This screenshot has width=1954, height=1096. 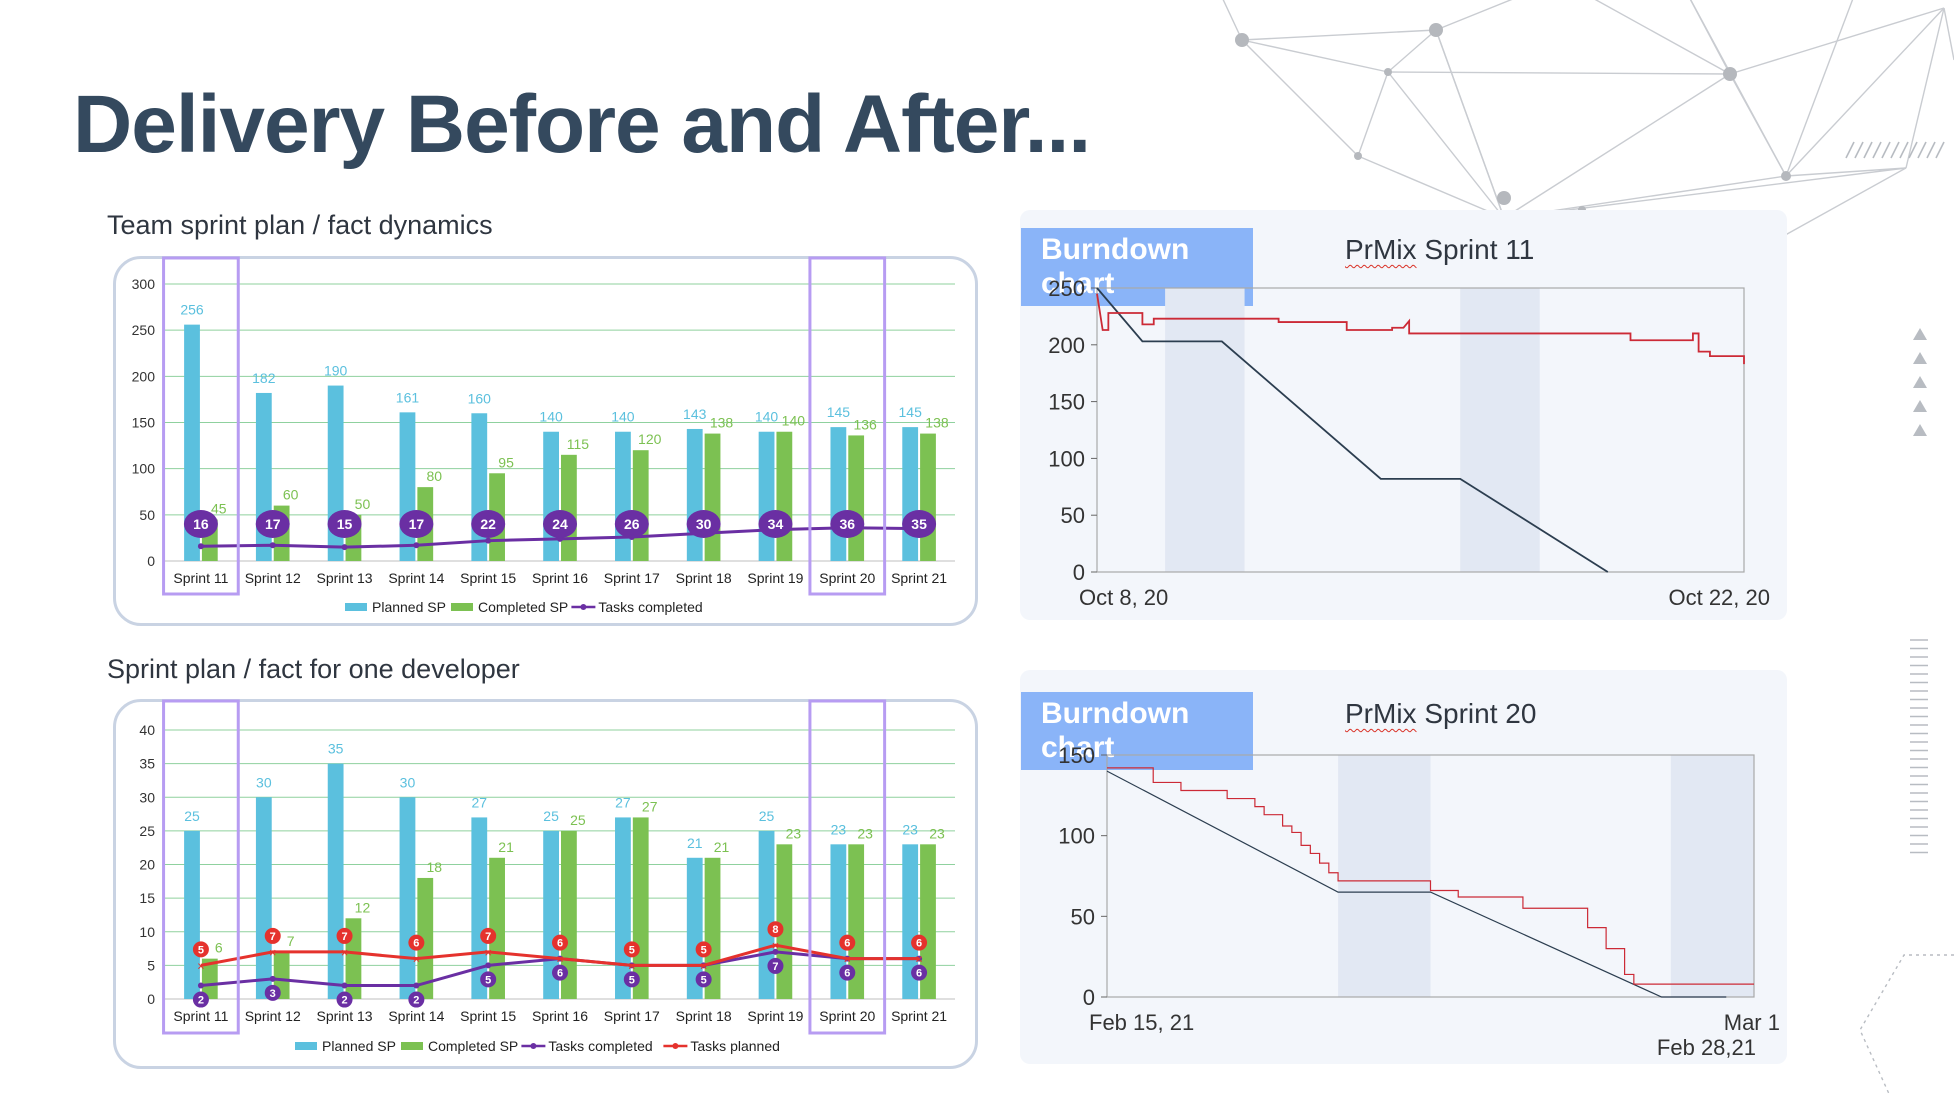 What do you see at coordinates (144, 284) in the screenshot?
I see `y-tick-label: 300` at bounding box center [144, 284].